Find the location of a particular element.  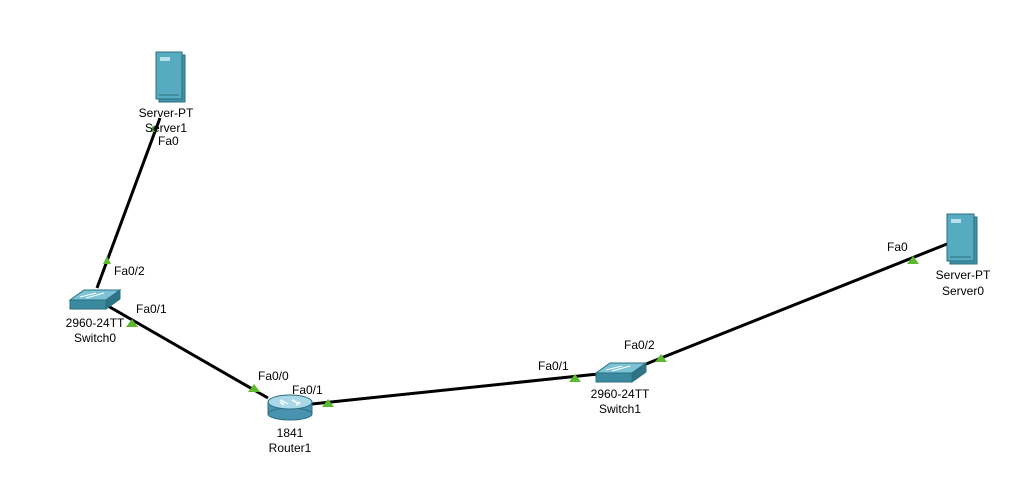

router1-icon is located at coordinates (290, 407).